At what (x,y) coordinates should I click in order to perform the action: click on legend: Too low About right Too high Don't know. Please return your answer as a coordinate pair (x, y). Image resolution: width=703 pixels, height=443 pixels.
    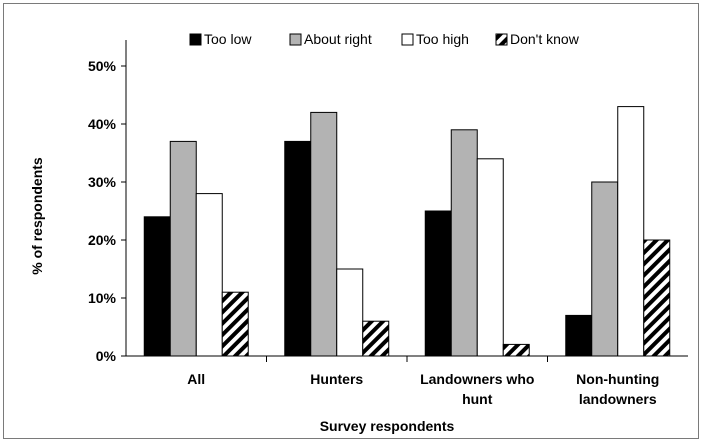
    Looking at the image, I should click on (384, 39).